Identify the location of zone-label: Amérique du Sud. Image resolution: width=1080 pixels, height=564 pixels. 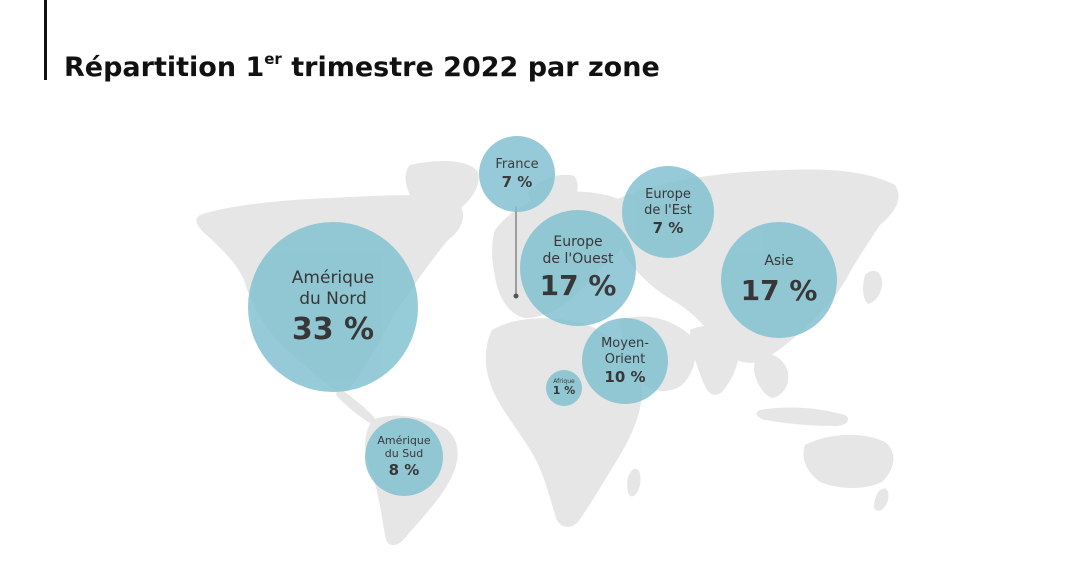
(404, 447).